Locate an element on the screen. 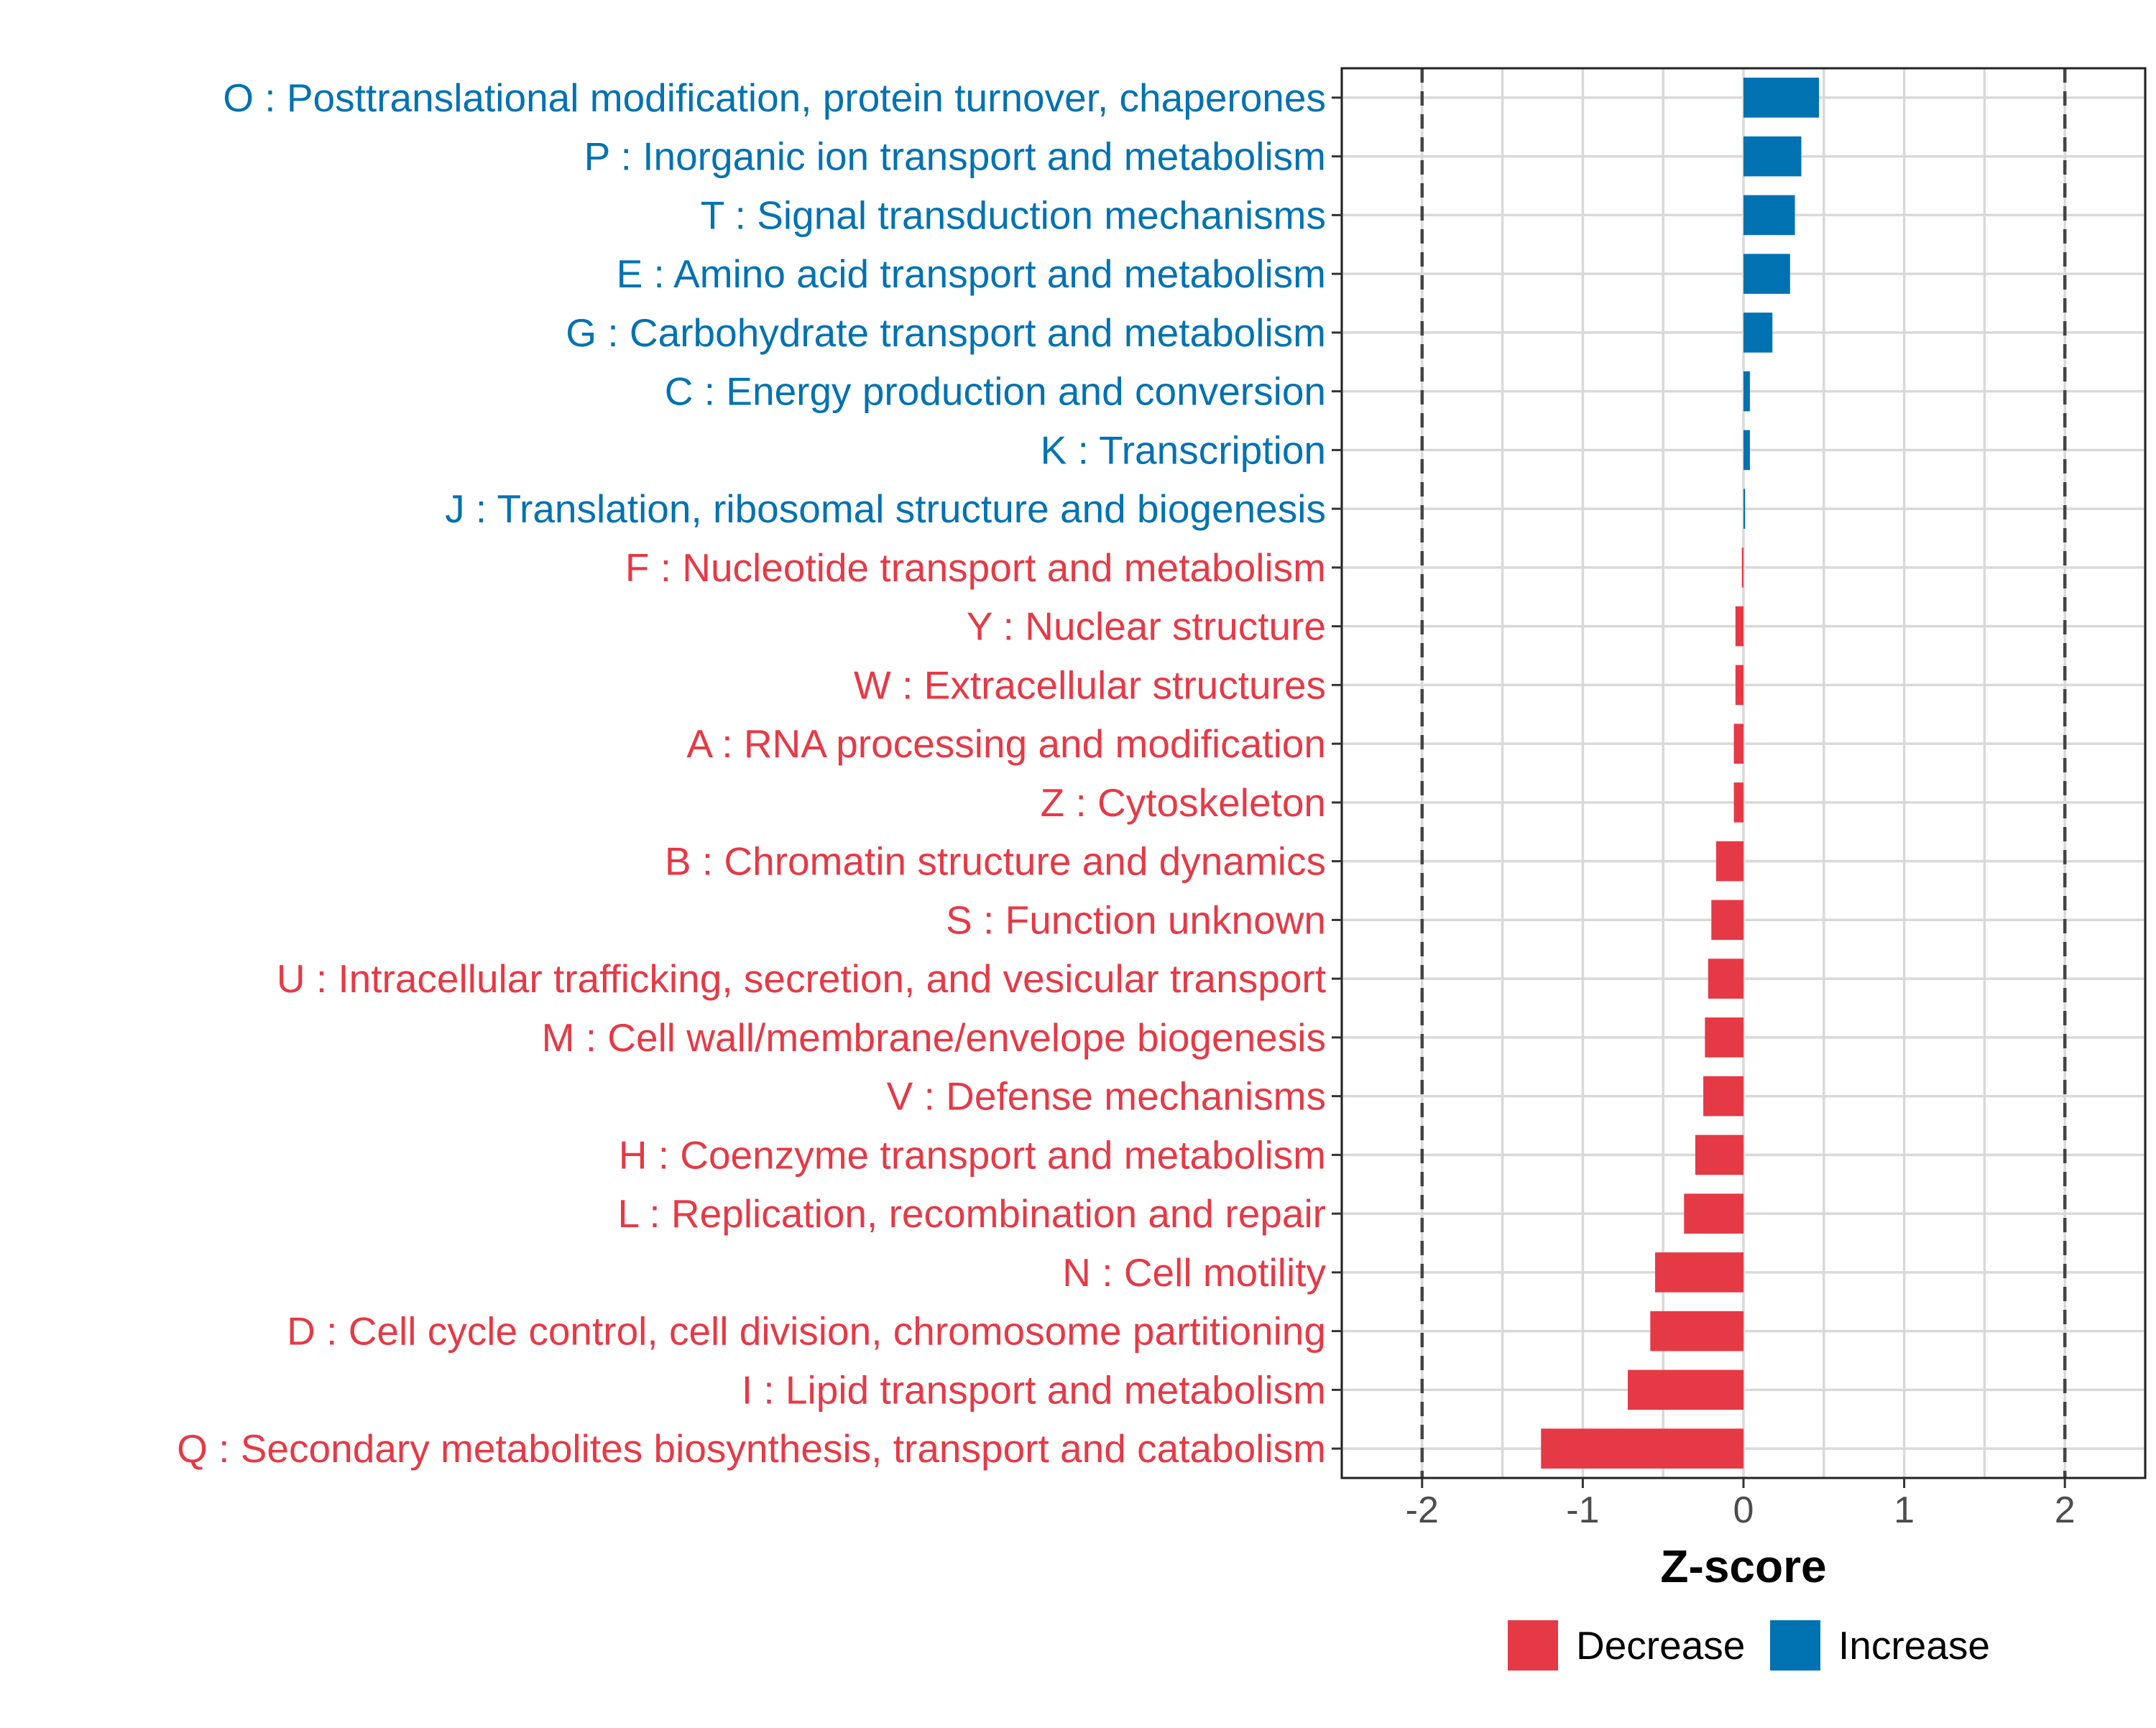  category-label: F : Nucleotide transport and metabolism is located at coordinates (975, 567).